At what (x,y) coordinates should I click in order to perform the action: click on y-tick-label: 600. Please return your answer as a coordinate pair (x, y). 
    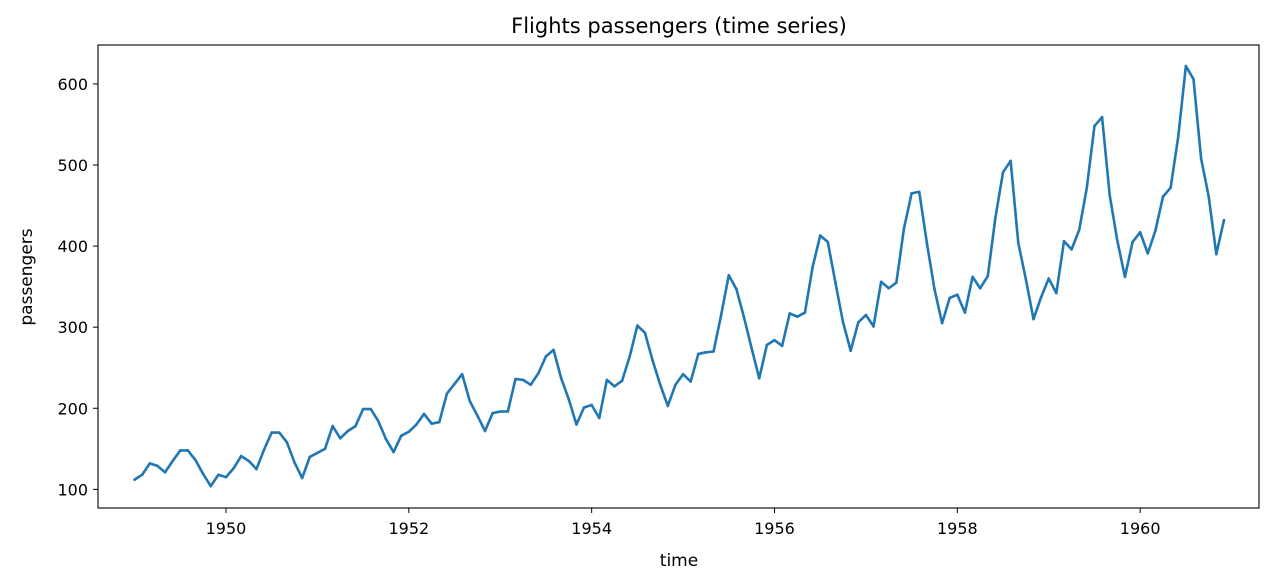
    Looking at the image, I should click on (72, 84).